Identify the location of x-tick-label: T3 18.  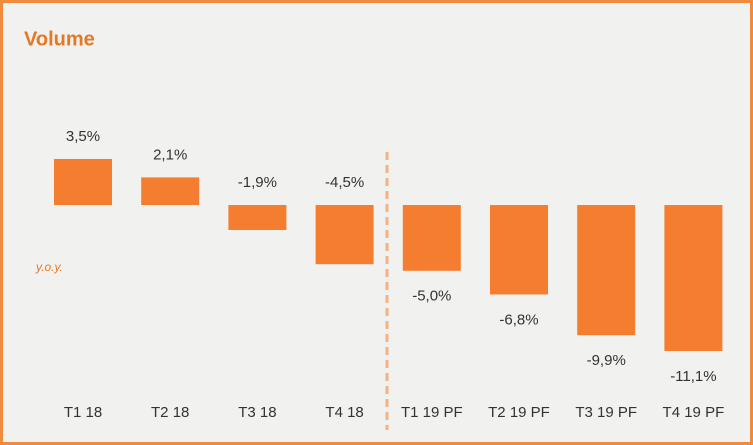
(257, 412).